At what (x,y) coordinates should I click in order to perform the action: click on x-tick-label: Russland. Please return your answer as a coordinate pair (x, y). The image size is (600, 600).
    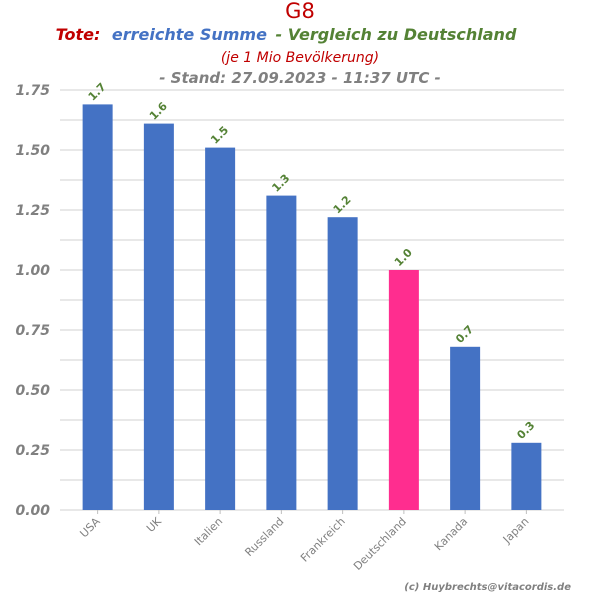
    Looking at the image, I should click on (264, 537).